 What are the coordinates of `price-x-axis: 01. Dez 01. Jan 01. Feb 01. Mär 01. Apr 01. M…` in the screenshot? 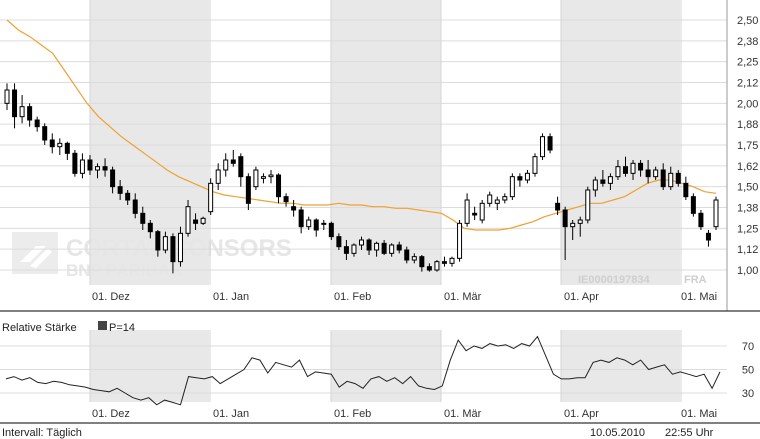 It's located at (404, 297).